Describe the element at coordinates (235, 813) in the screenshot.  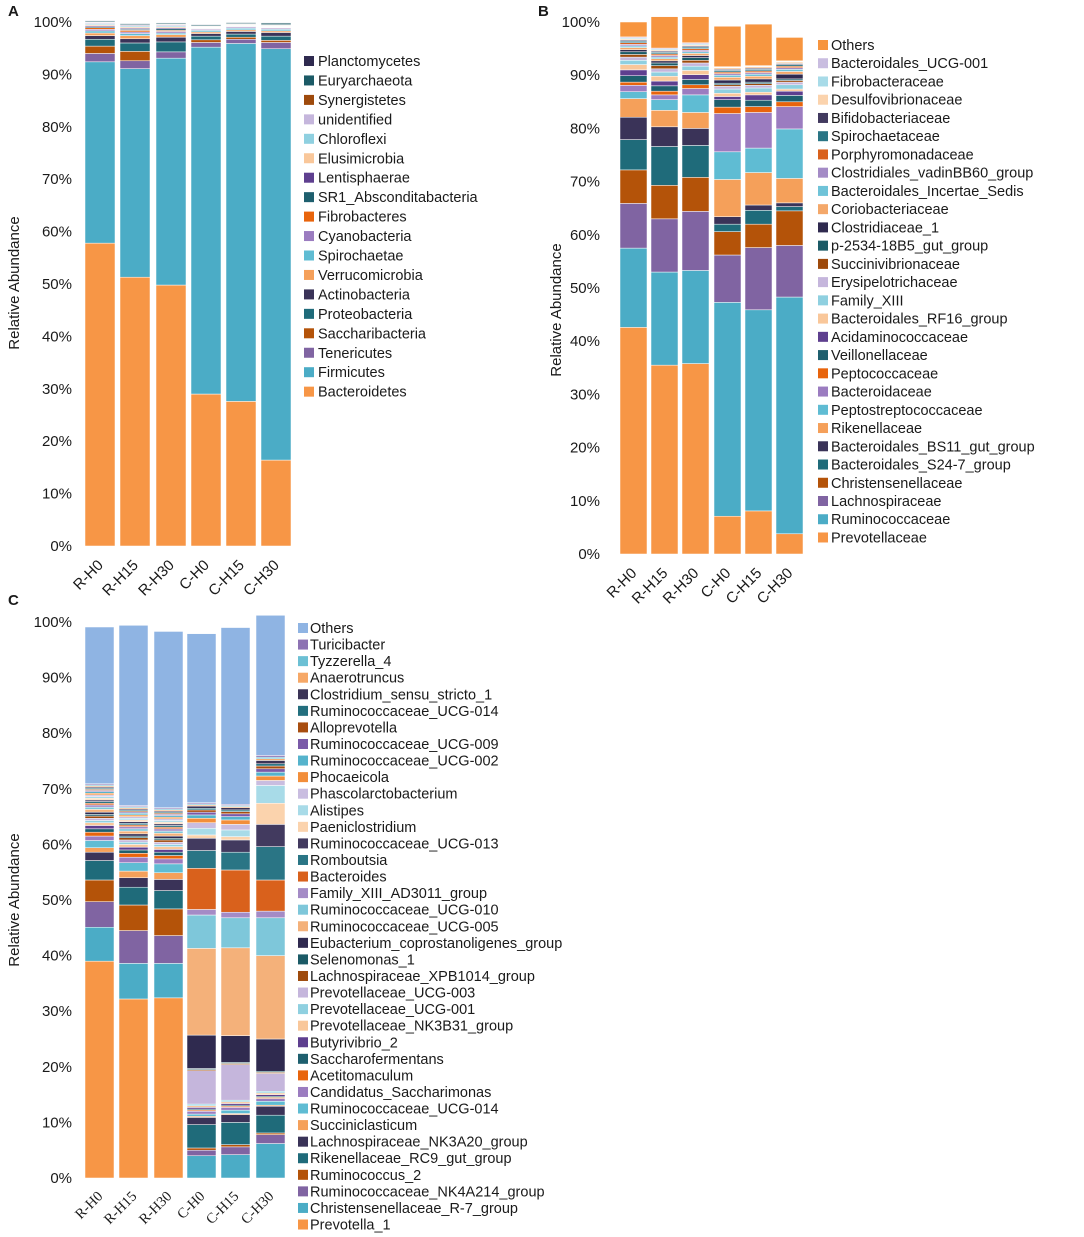
I see `bar-segment-c-h15-alloprevotella` at that location.